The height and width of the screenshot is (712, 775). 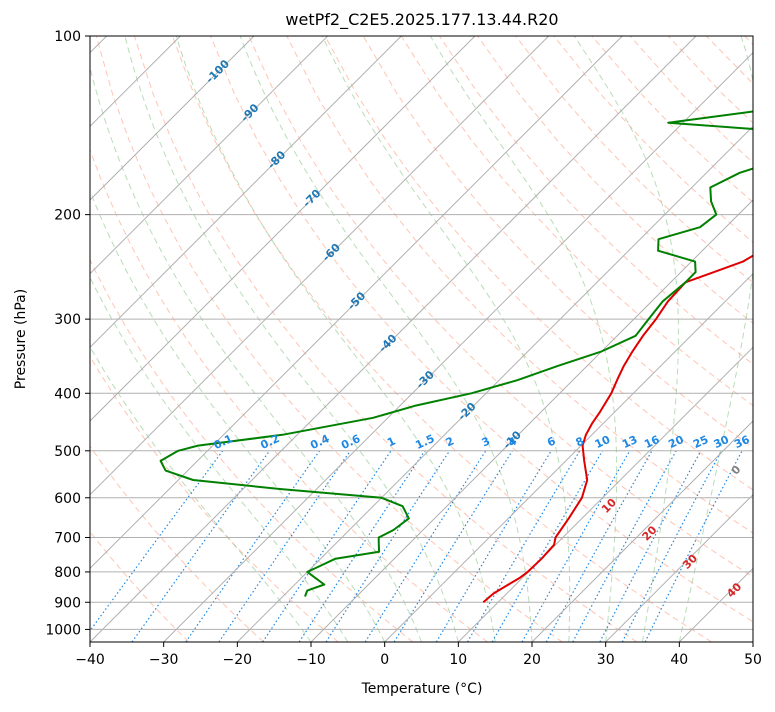 What do you see at coordinates (679, 660) in the screenshot?
I see `x-tick-label: 40` at bounding box center [679, 660].